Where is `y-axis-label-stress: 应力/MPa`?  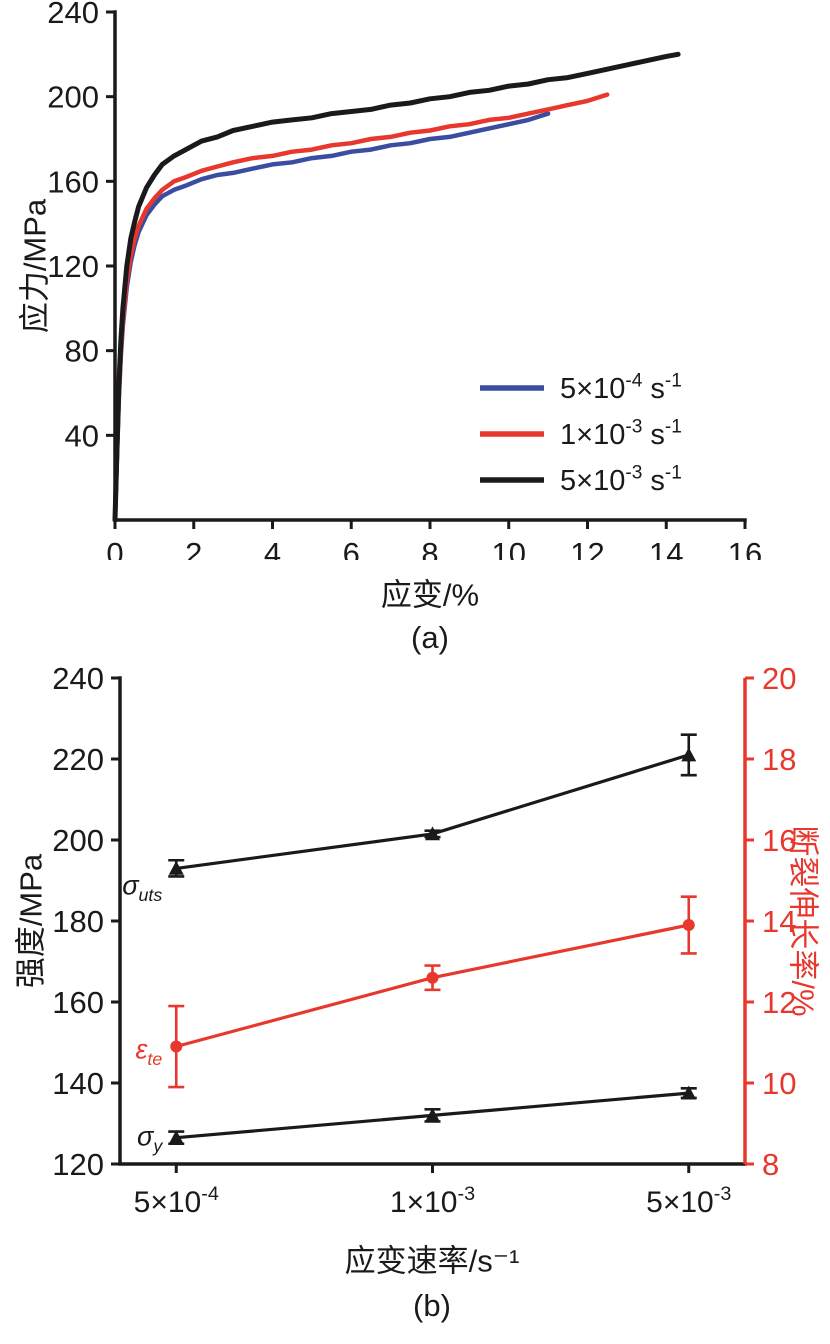
y-axis-label-stress: 应力/MPa is located at coordinates (35, 266).